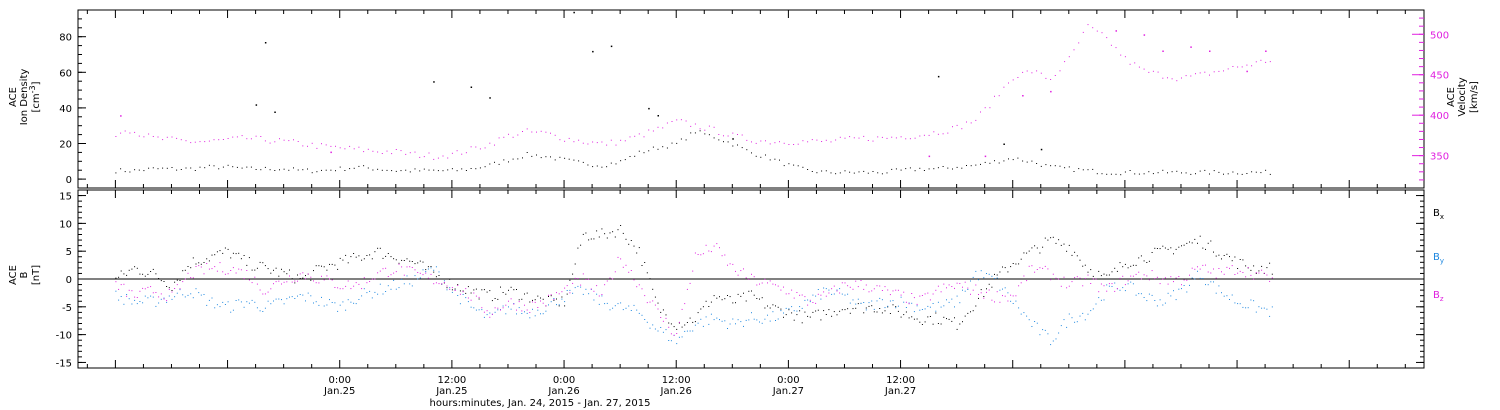 This screenshot has height=410, width=1500. Describe the element at coordinates (13, 97) in the screenshot. I see `axis-title-line: ACE` at that location.